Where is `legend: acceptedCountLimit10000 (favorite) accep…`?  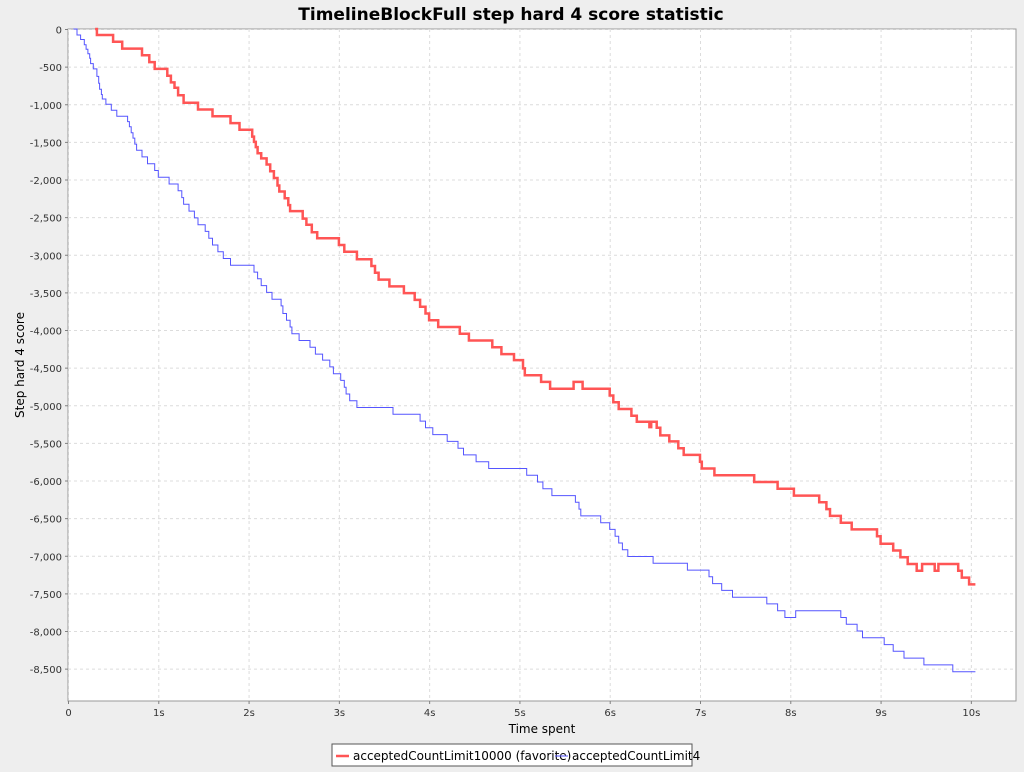 legend: acceptedCountLimit10000 (favorite) accep… is located at coordinates (515, 755).